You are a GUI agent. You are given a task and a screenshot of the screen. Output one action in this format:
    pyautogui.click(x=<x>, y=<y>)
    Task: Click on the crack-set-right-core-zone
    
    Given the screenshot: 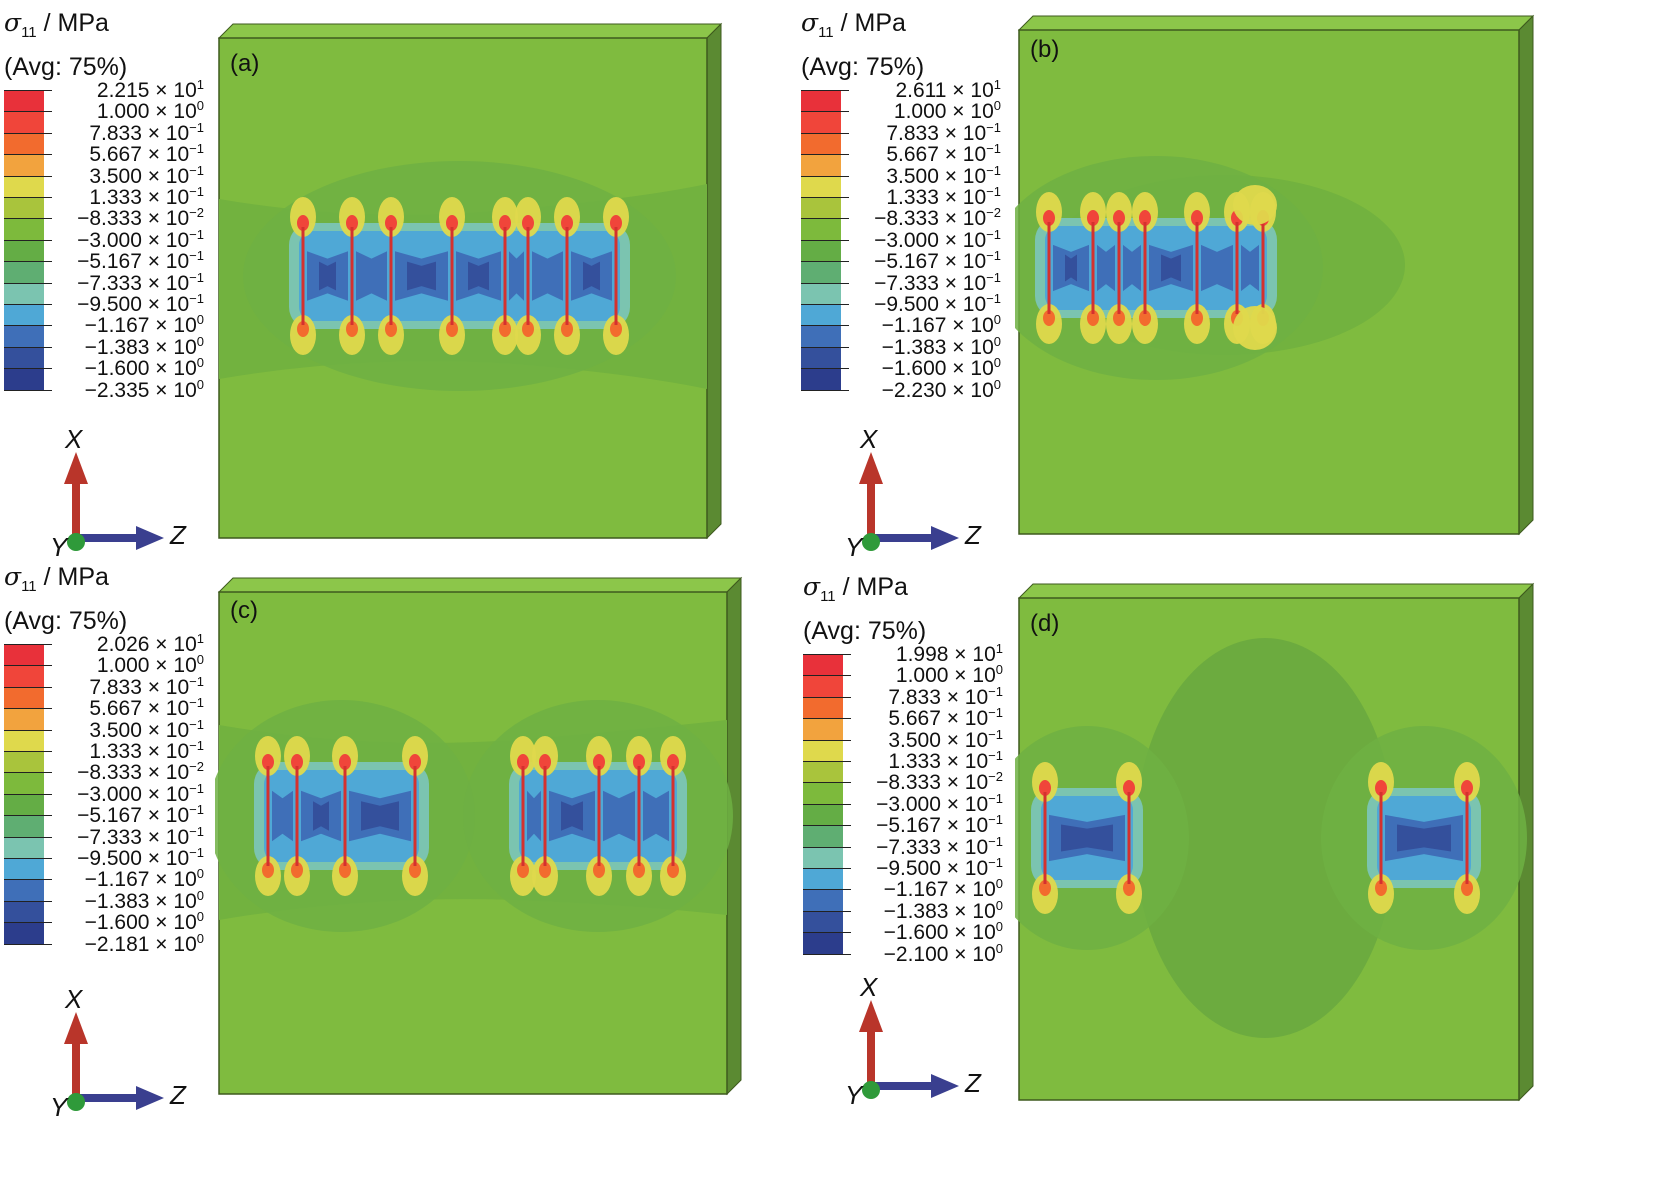 What is the action you would take?
    pyautogui.click(x=572, y=816)
    